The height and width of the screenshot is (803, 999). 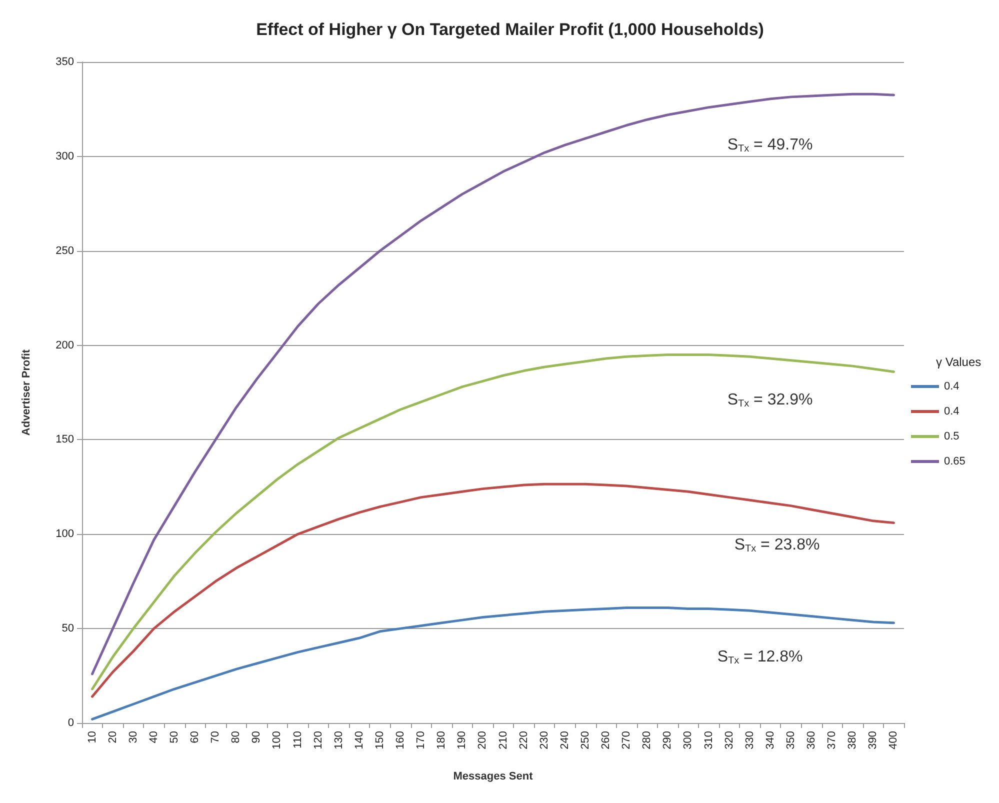 I want to click on x-tick-label: 360, so click(x=812, y=740).